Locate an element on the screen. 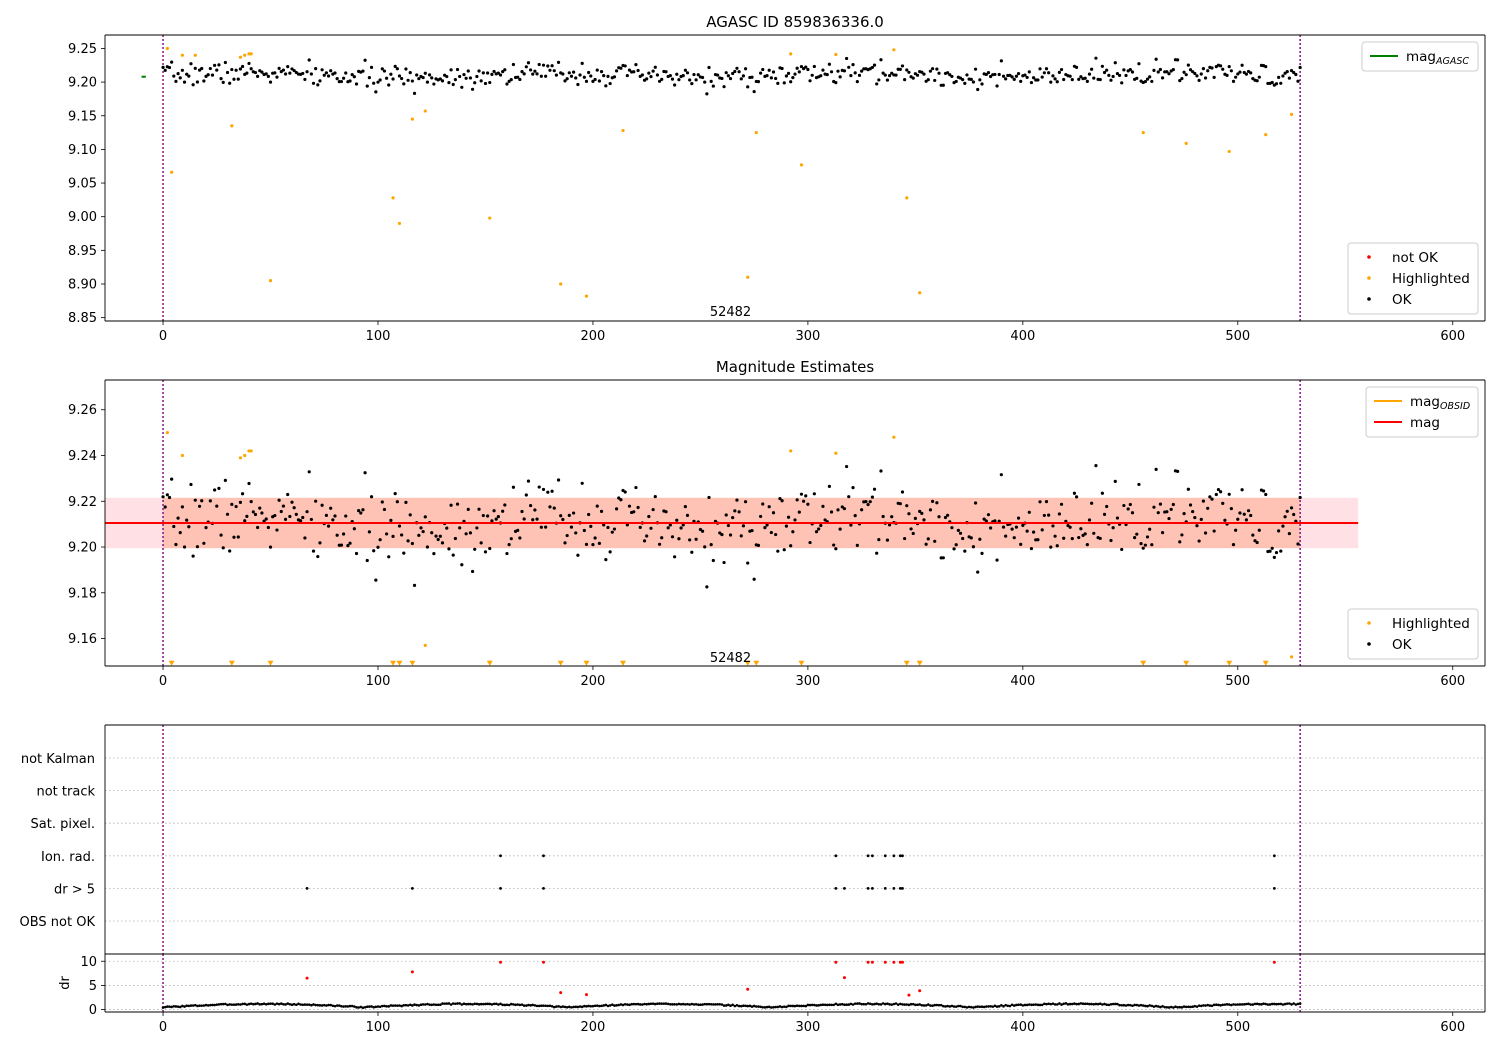 Image resolution: width=1500 pixels, height=1050 pixels. out-of-range-marker is located at coordinates (489, 663).